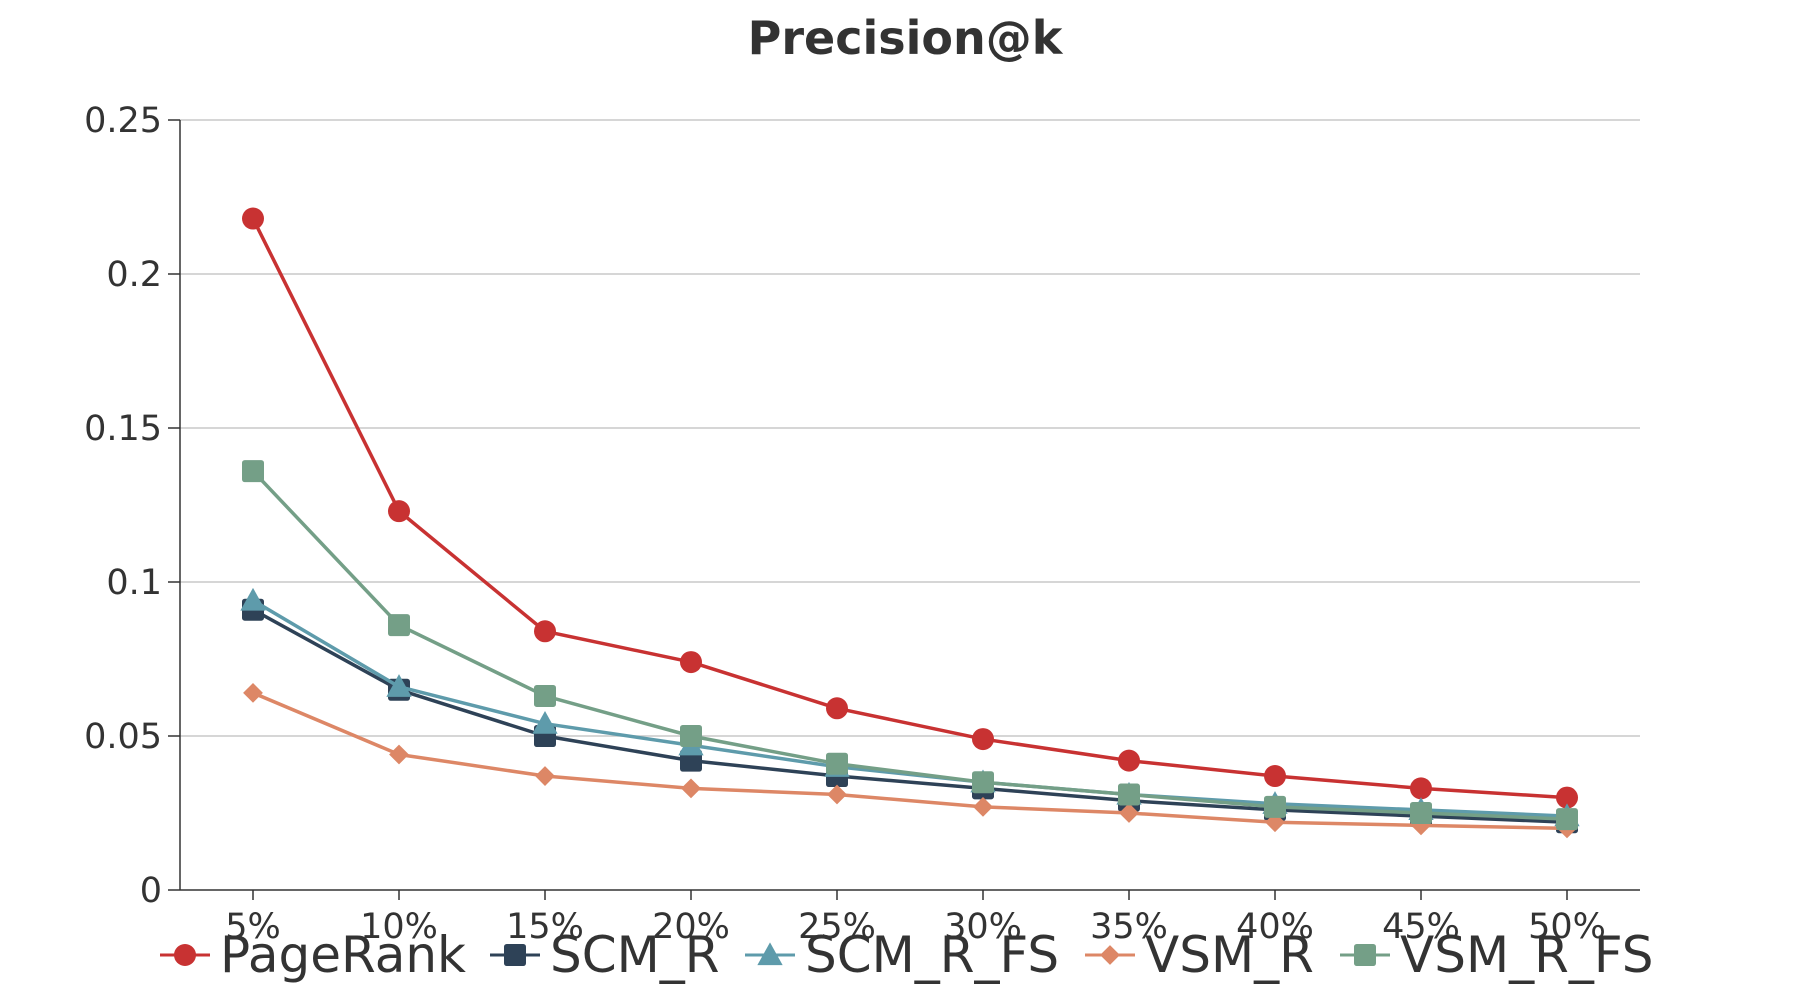 This screenshot has width=1800, height=1000. I want to click on y-tick-label: 0.1, so click(134, 583).